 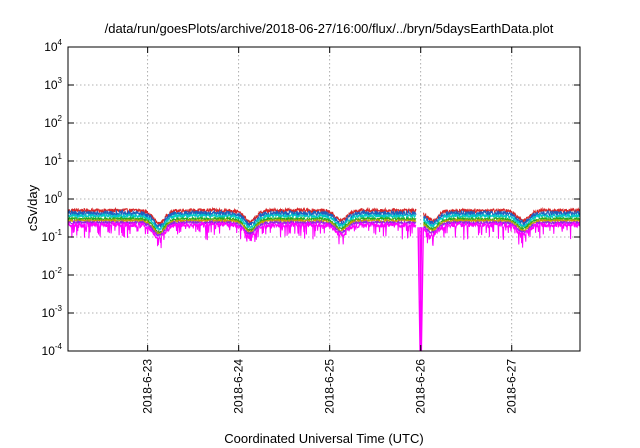 What do you see at coordinates (53, 84) in the screenshot?
I see `y-tick-label: 10³` at bounding box center [53, 84].